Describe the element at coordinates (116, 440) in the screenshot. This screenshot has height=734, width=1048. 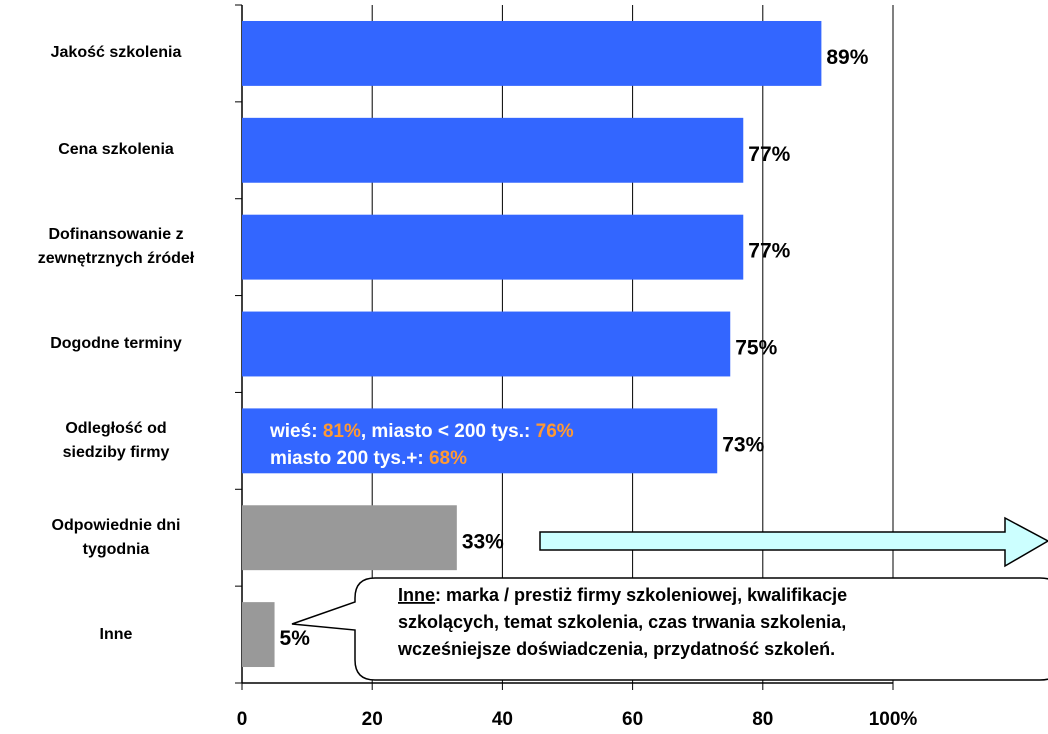
I see `y-tick-label: Odległość od siedziby firmy` at that location.